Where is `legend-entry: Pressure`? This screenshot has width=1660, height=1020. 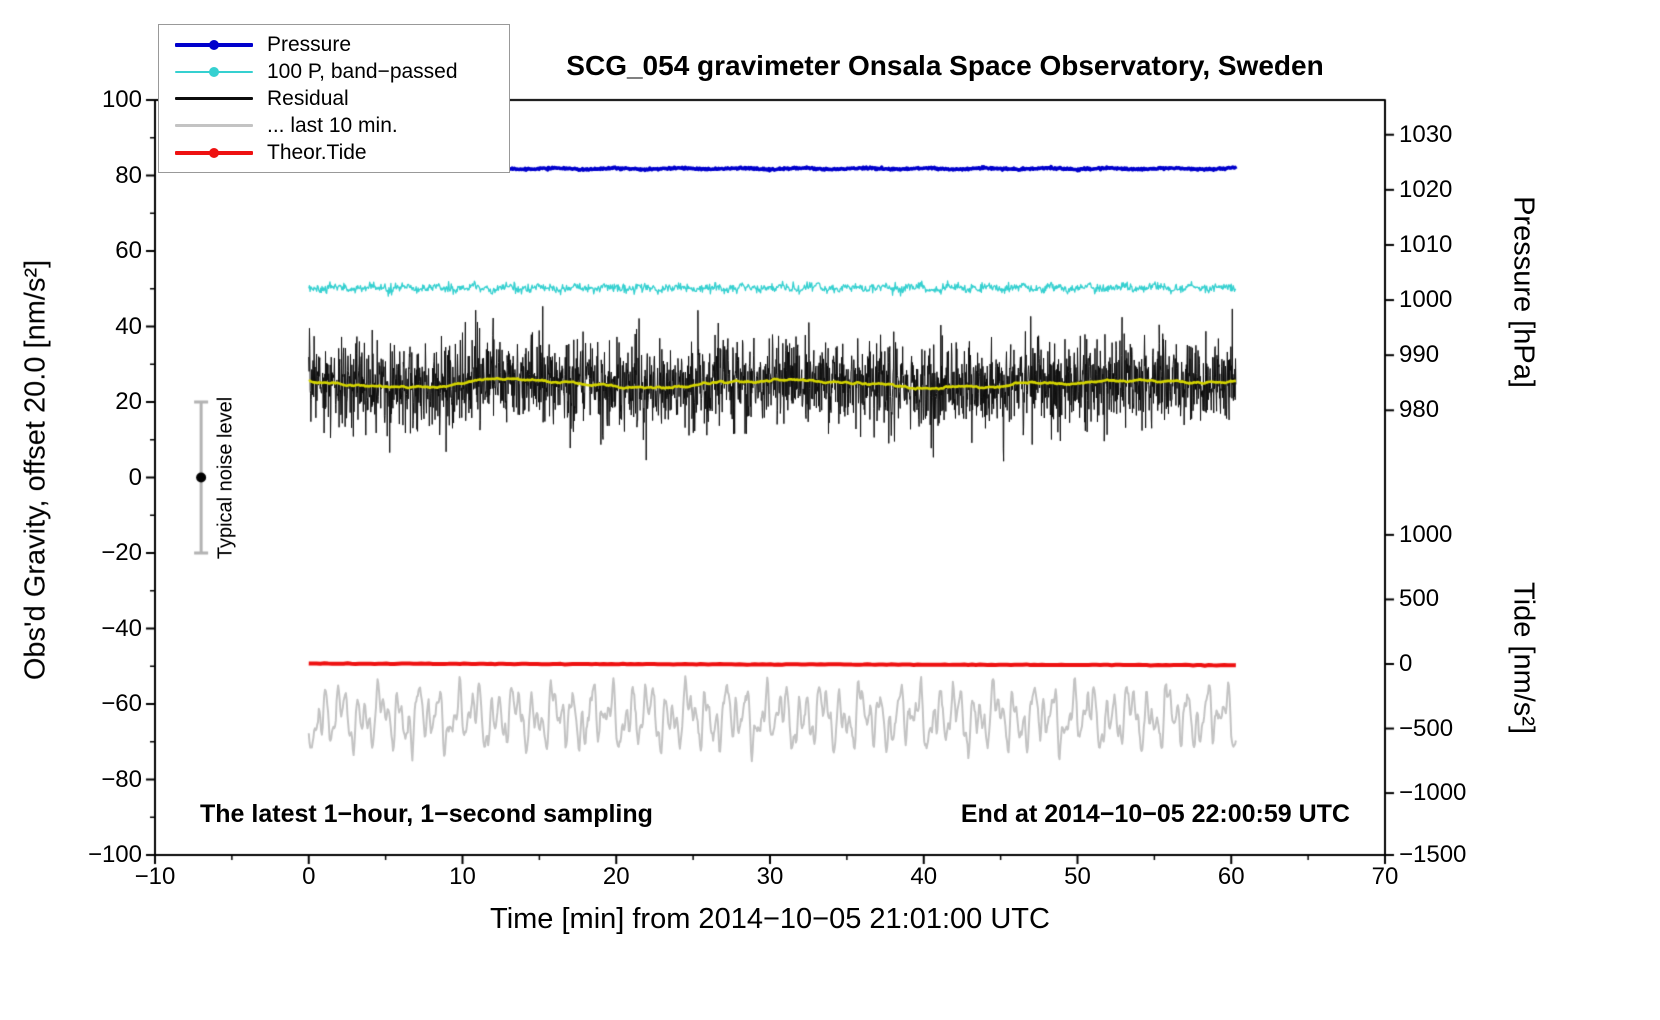 legend-entry: Pressure is located at coordinates (342, 44).